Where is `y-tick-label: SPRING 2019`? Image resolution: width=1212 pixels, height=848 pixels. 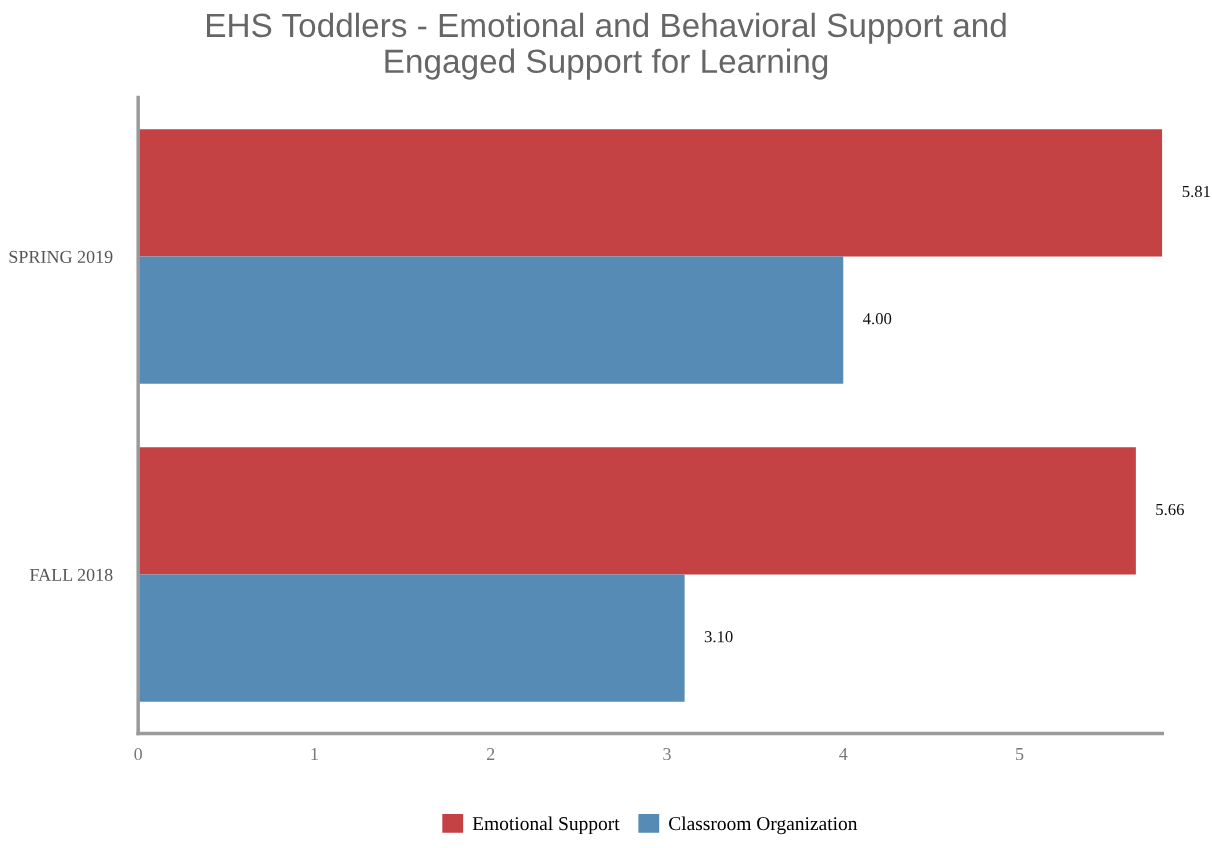 y-tick-label: SPRING 2019 is located at coordinates (61, 256).